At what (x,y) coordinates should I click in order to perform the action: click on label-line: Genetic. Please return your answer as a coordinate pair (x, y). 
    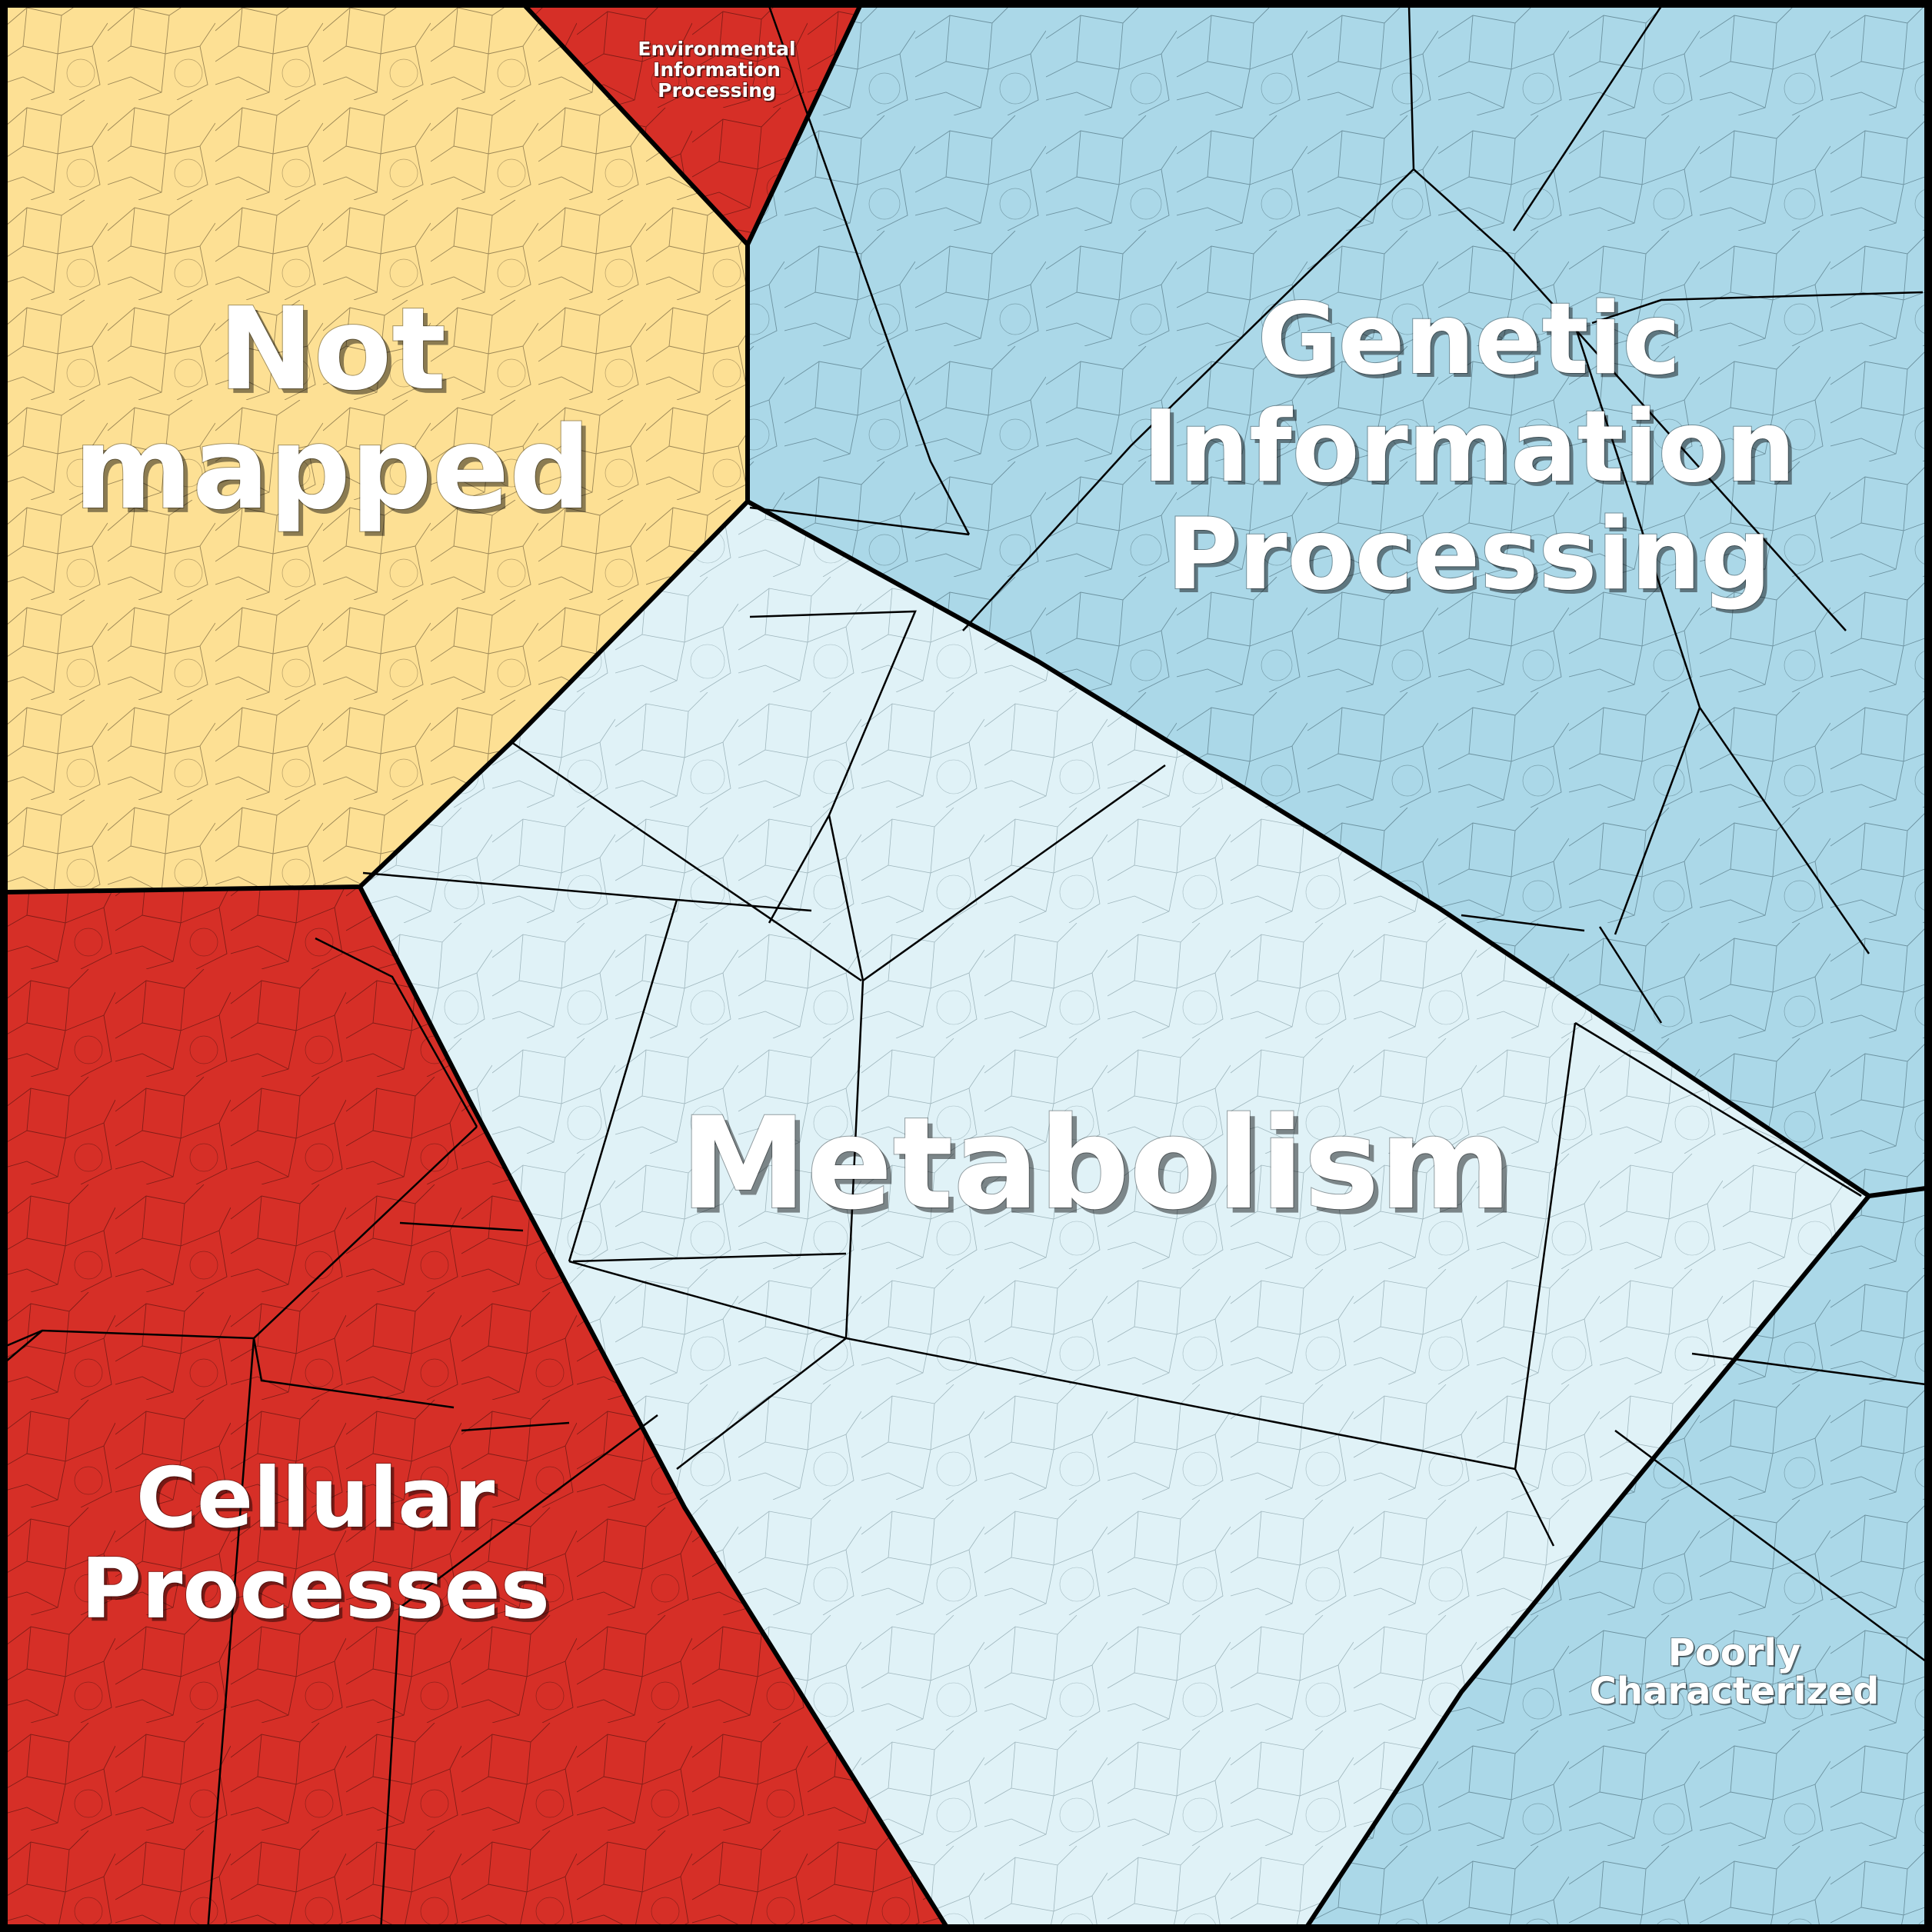
    Looking at the image, I should click on (1469, 339).